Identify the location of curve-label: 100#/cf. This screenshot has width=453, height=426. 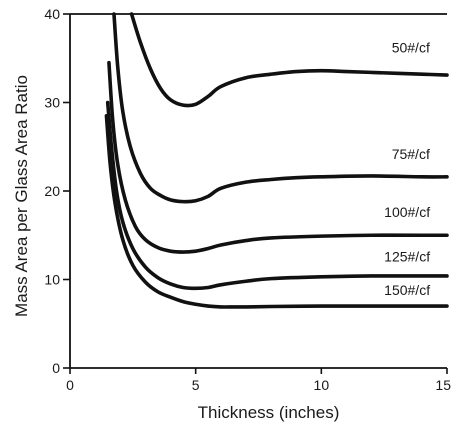
(407, 212).